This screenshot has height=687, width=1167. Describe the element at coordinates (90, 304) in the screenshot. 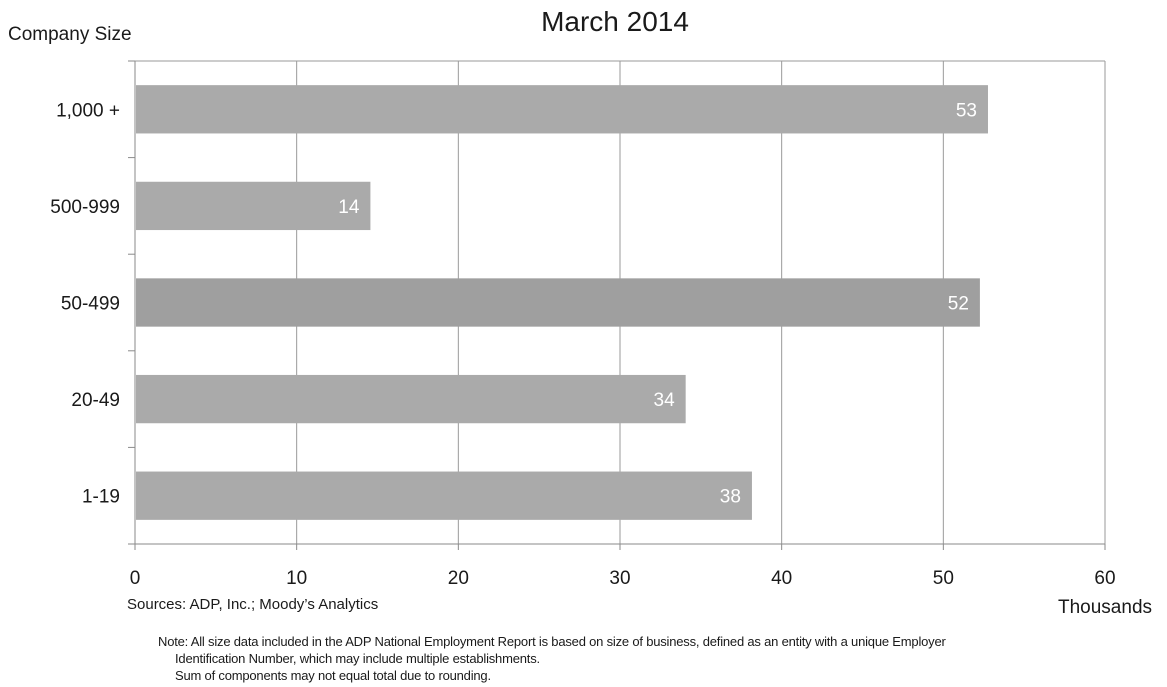

I see `y-tick-label: 50-499` at that location.